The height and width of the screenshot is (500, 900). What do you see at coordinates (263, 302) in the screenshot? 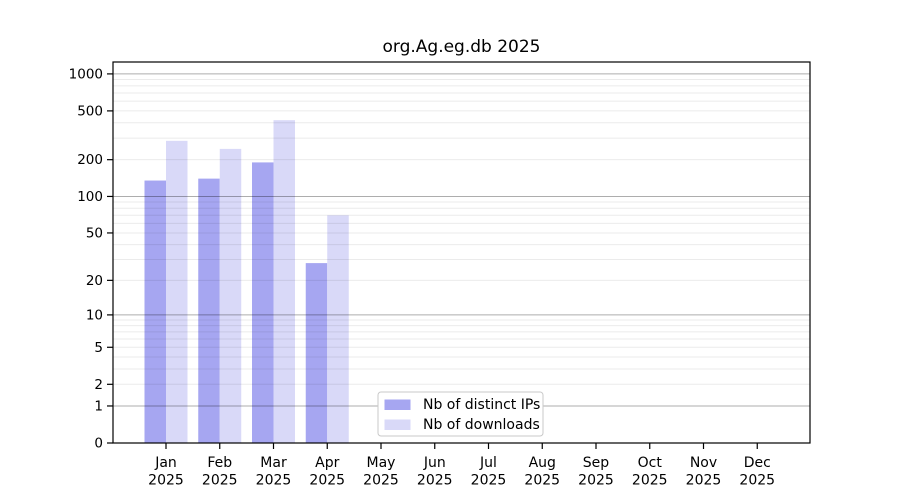
I see `bar-mar-distinct-ips` at bounding box center [263, 302].